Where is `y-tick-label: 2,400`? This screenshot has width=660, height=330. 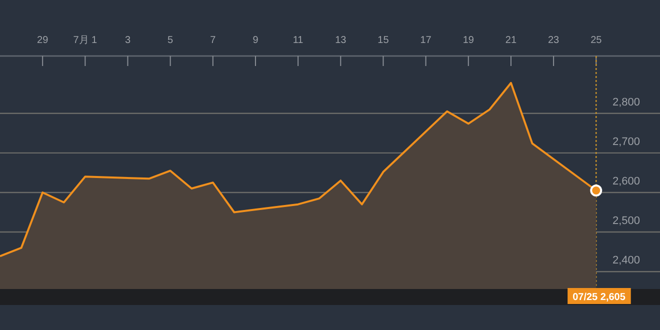 y-tick-label: 2,400 is located at coordinates (626, 260).